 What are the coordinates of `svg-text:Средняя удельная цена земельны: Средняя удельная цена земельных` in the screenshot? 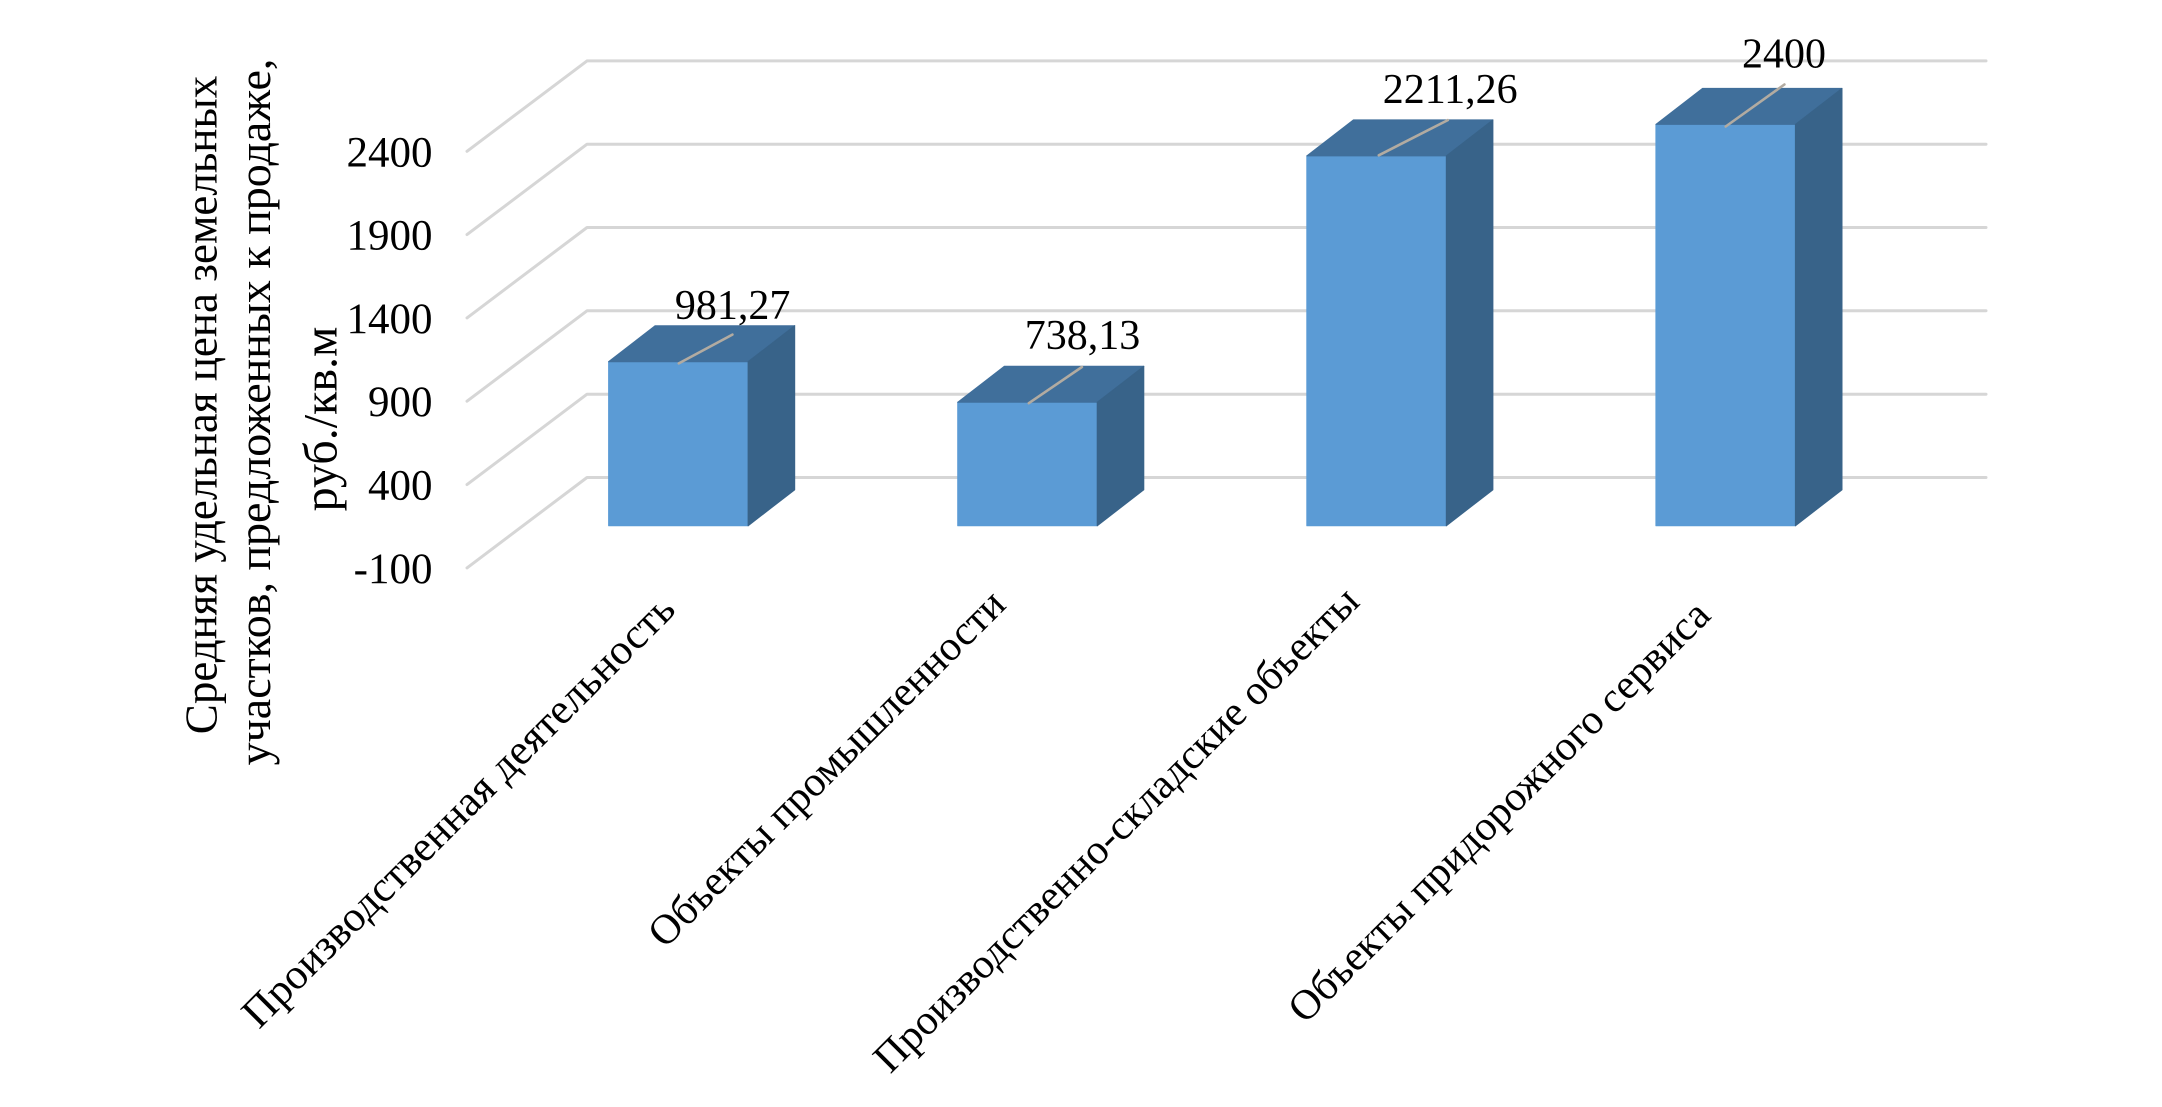 It's located at (202, 405).